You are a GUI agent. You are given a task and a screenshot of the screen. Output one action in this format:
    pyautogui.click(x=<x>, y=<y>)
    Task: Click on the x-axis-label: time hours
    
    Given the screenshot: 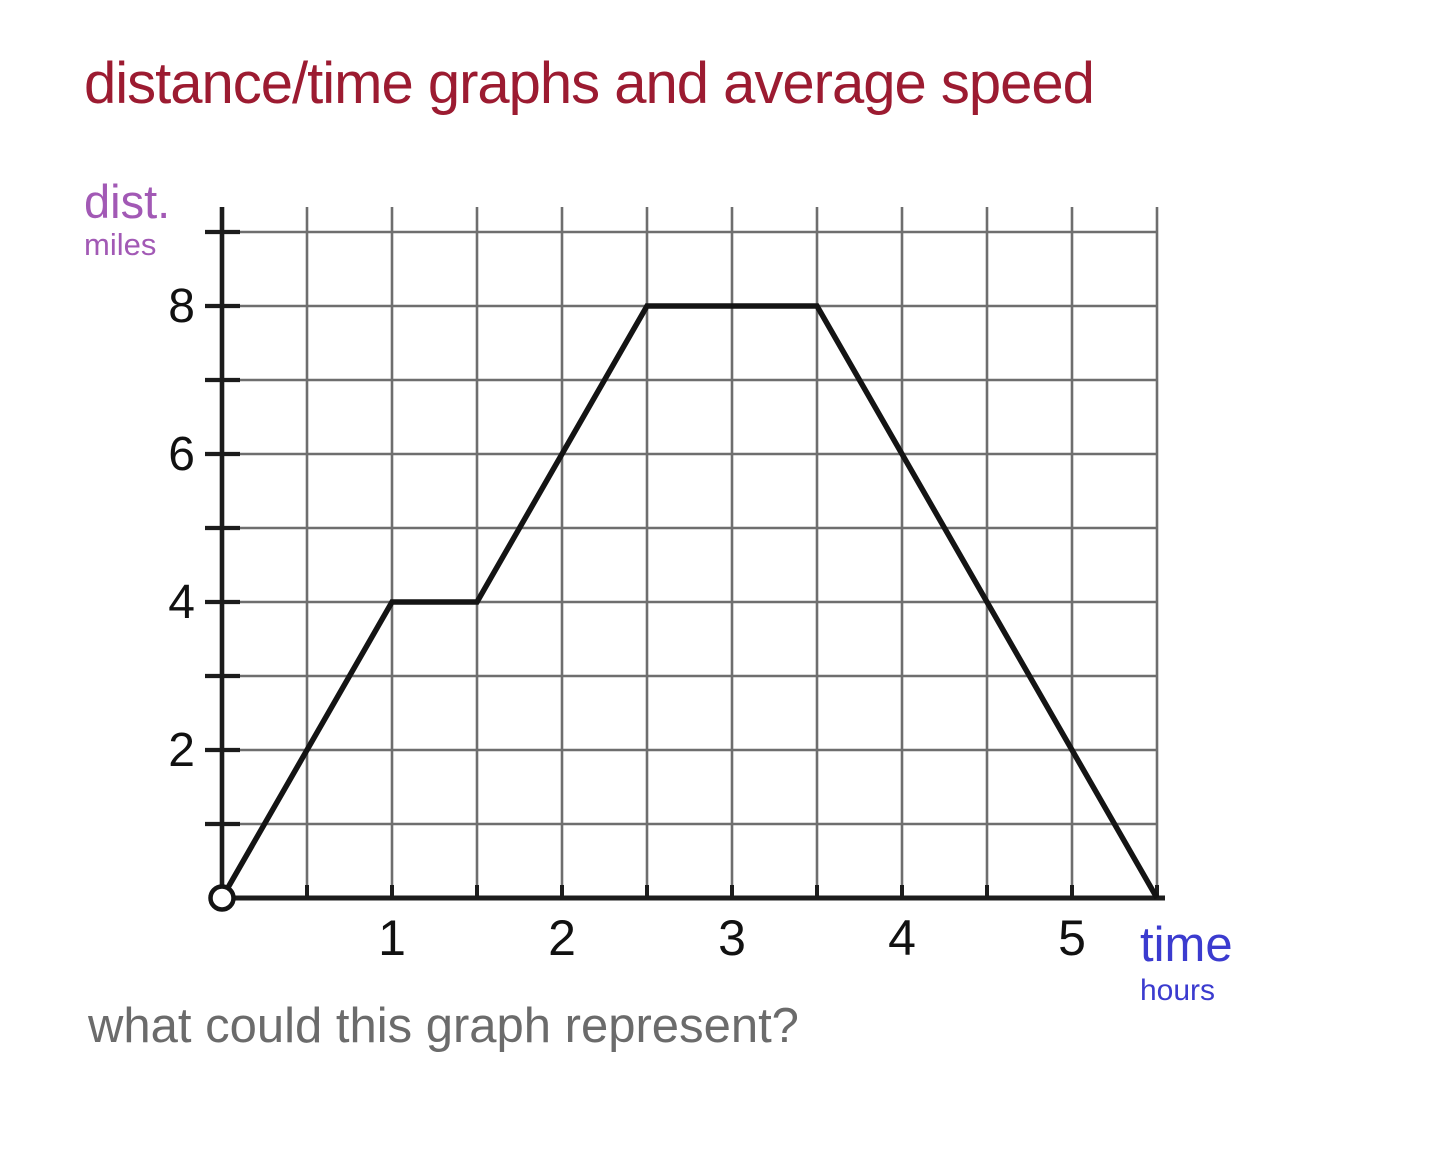 What is the action you would take?
    pyautogui.click(x=1186, y=963)
    